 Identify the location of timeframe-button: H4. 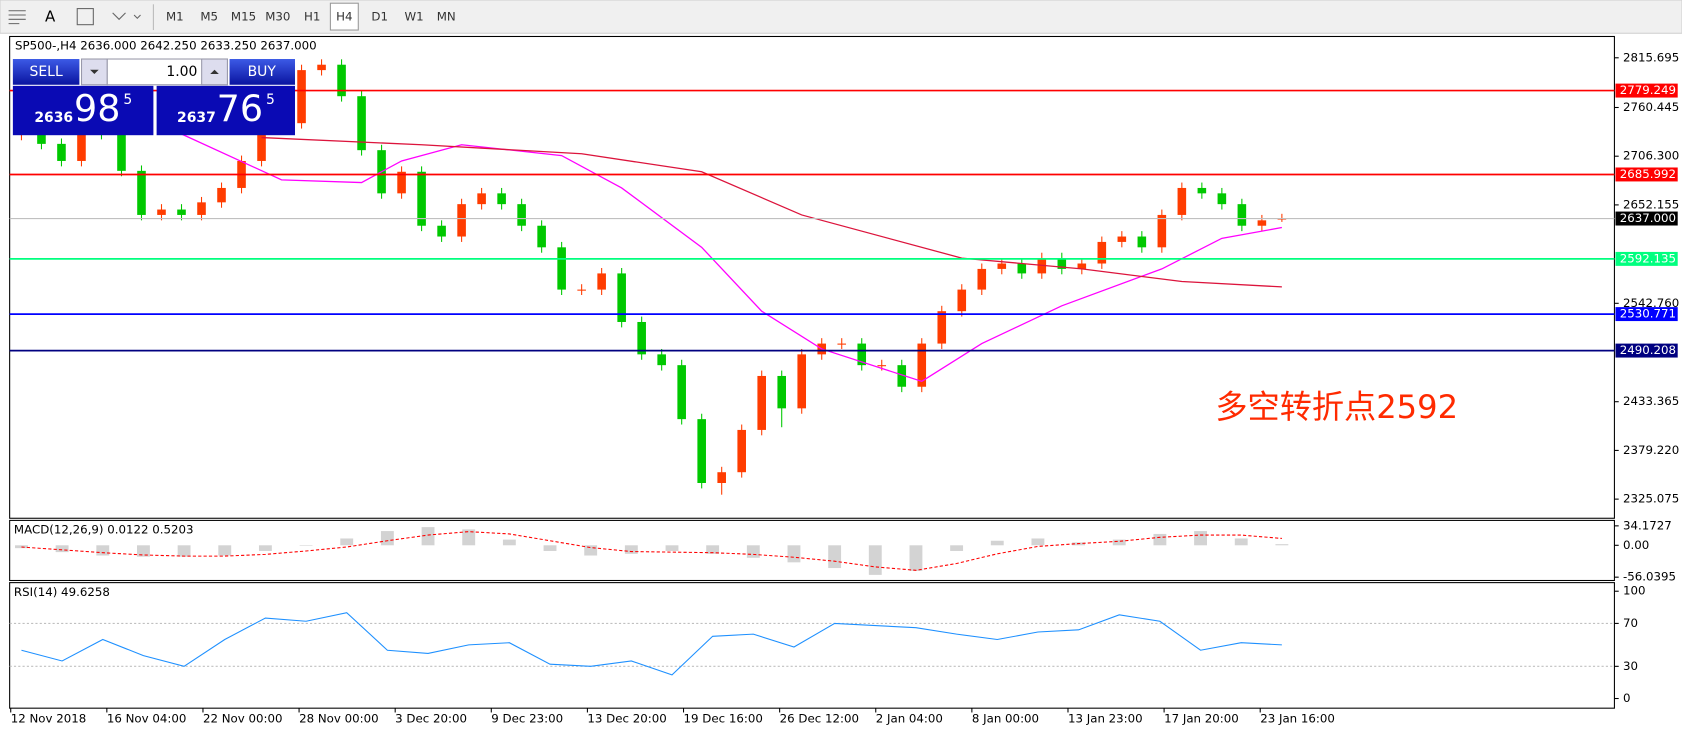
(344, 17).